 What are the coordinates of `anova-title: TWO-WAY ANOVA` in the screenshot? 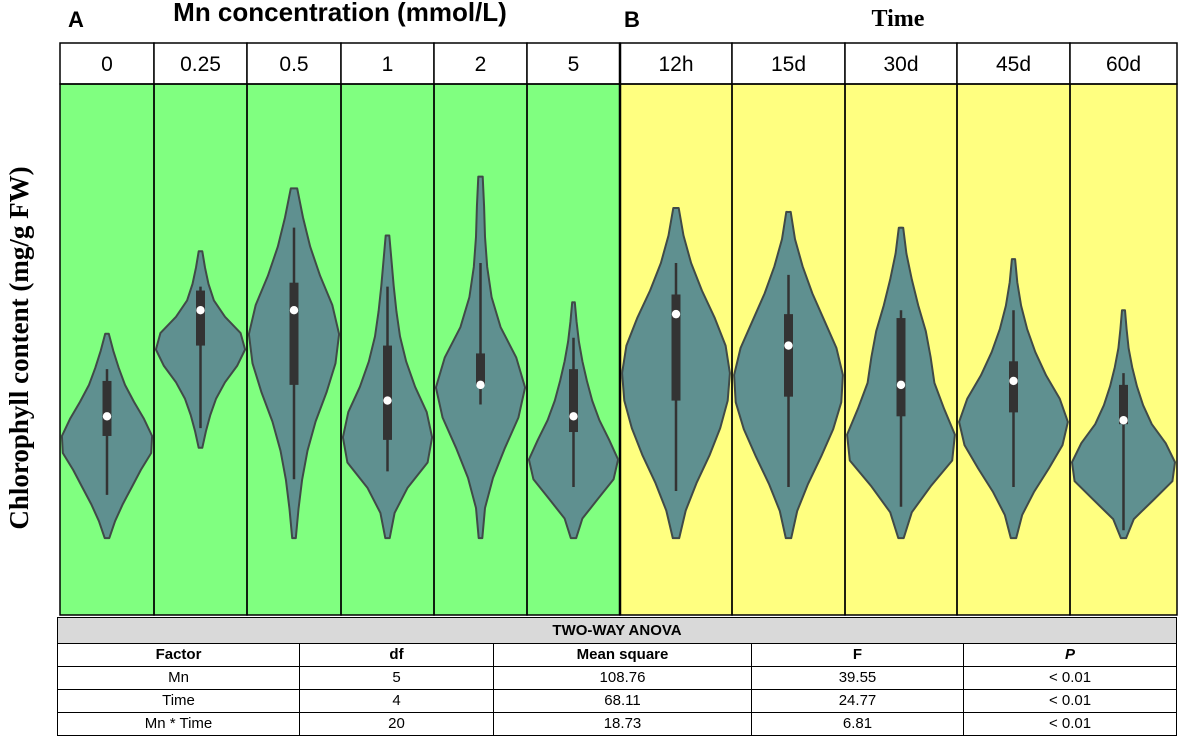 It's located at (617, 630).